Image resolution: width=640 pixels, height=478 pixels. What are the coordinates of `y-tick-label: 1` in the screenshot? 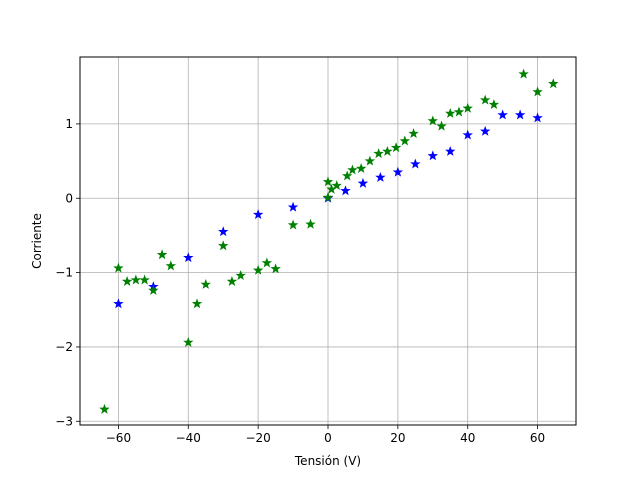 It's located at (69, 124).